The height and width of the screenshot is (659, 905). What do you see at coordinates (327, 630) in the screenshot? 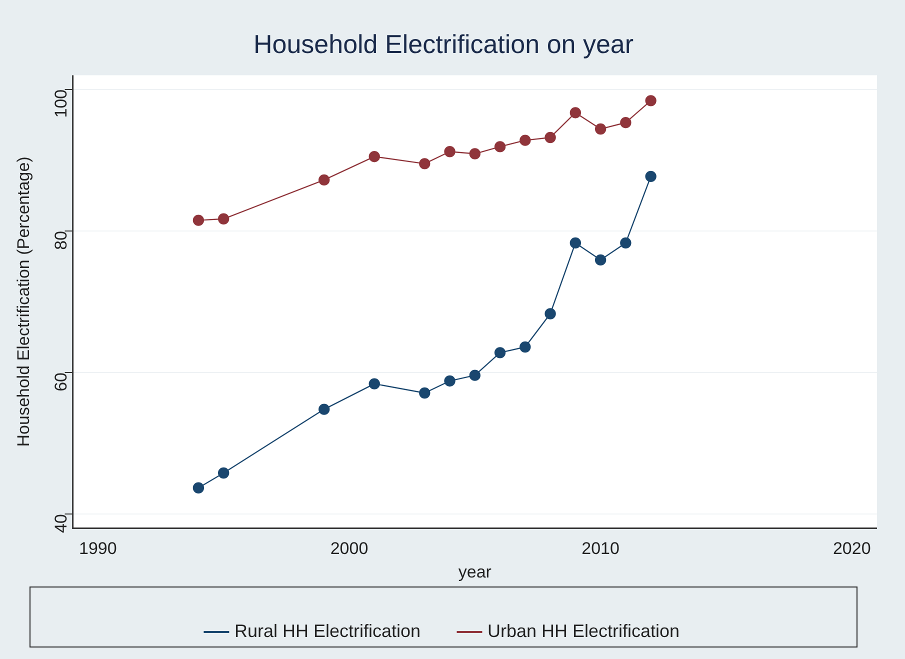
I see `legend-label: Rural HH Electrification` at bounding box center [327, 630].